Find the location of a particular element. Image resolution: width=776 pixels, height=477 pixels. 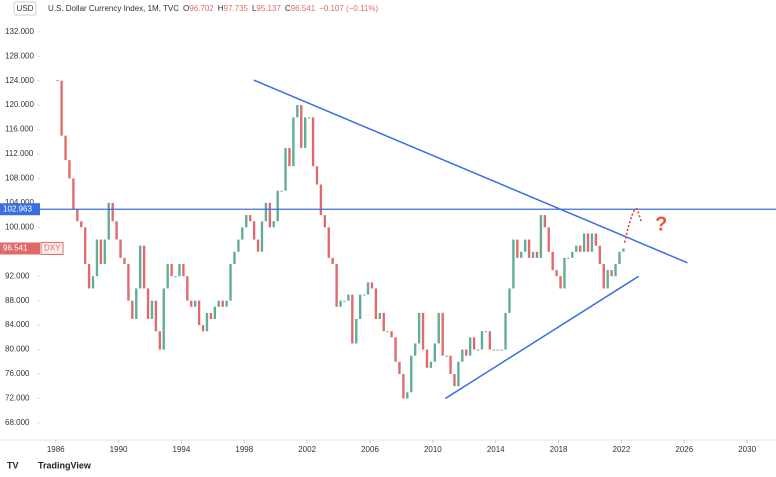

symbol-label: DXY is located at coordinates (52, 248).